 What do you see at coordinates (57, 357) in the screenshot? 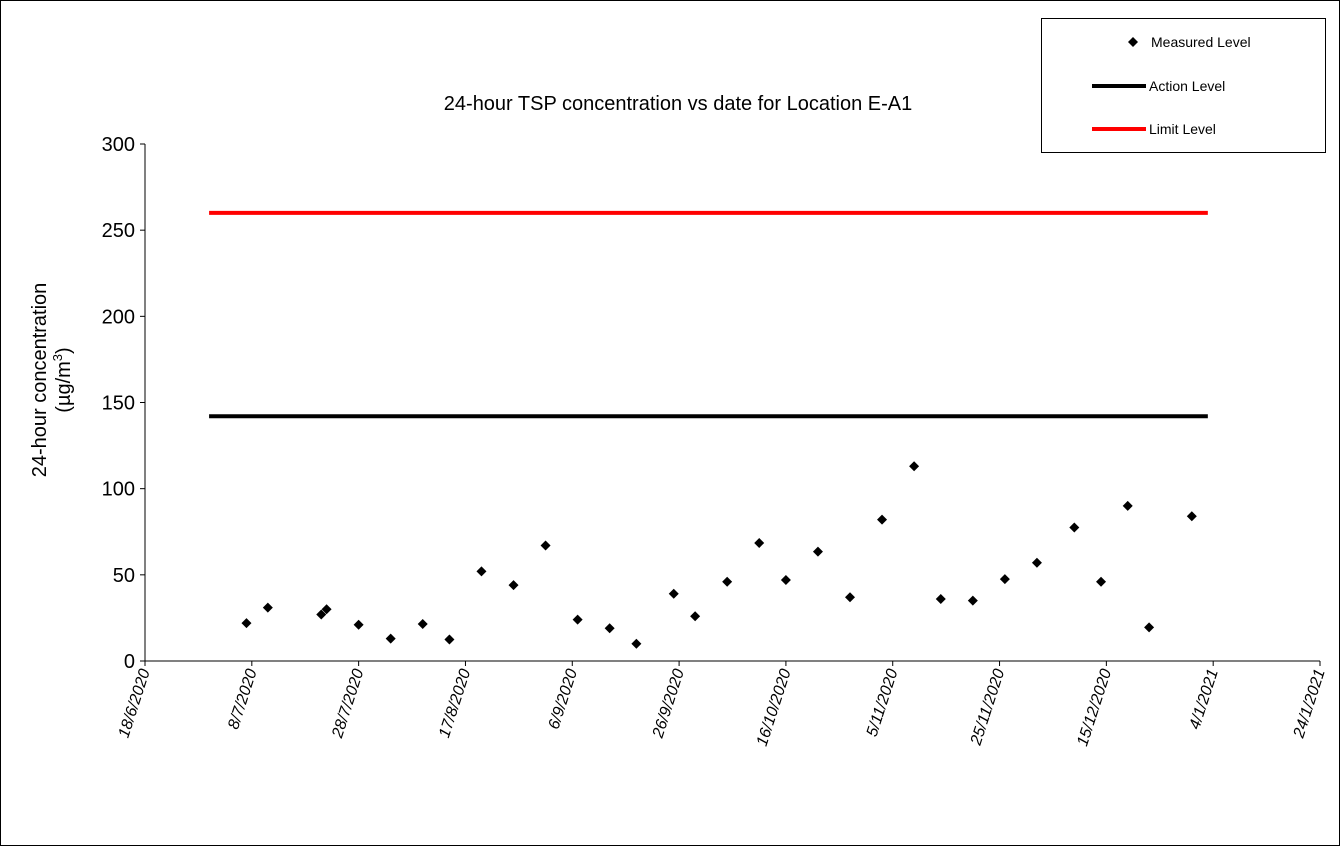
I see `y-axis-title-superscript: 3` at bounding box center [57, 357].